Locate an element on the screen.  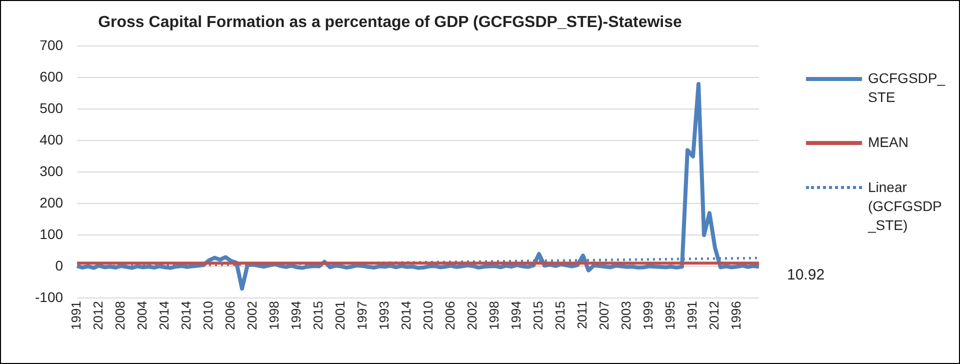
x-tick-label: 2004 is located at coordinates (142, 315).